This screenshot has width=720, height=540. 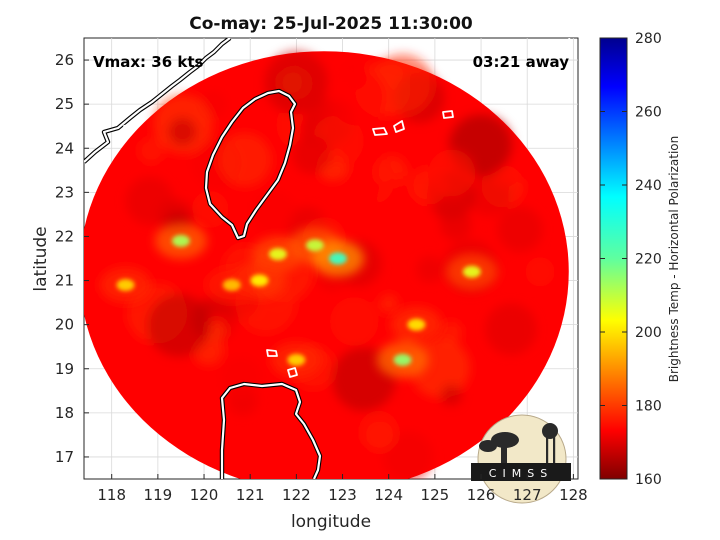 What do you see at coordinates (573, 495) in the screenshot?
I see `x-tick-label: 128` at bounding box center [573, 495].